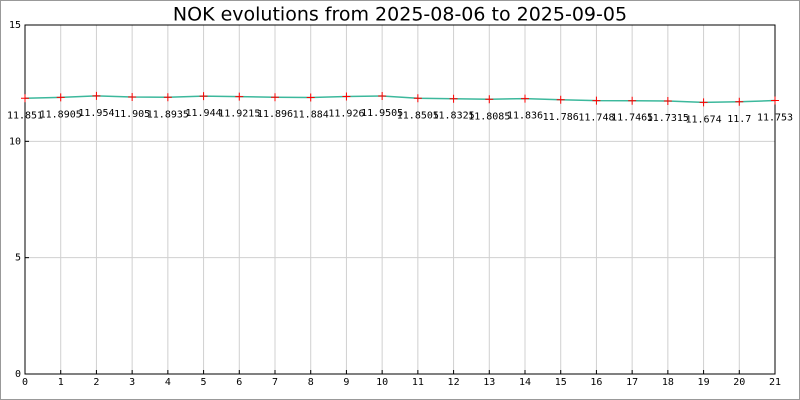  I want to click on x-tick-label: 3, so click(132, 382).